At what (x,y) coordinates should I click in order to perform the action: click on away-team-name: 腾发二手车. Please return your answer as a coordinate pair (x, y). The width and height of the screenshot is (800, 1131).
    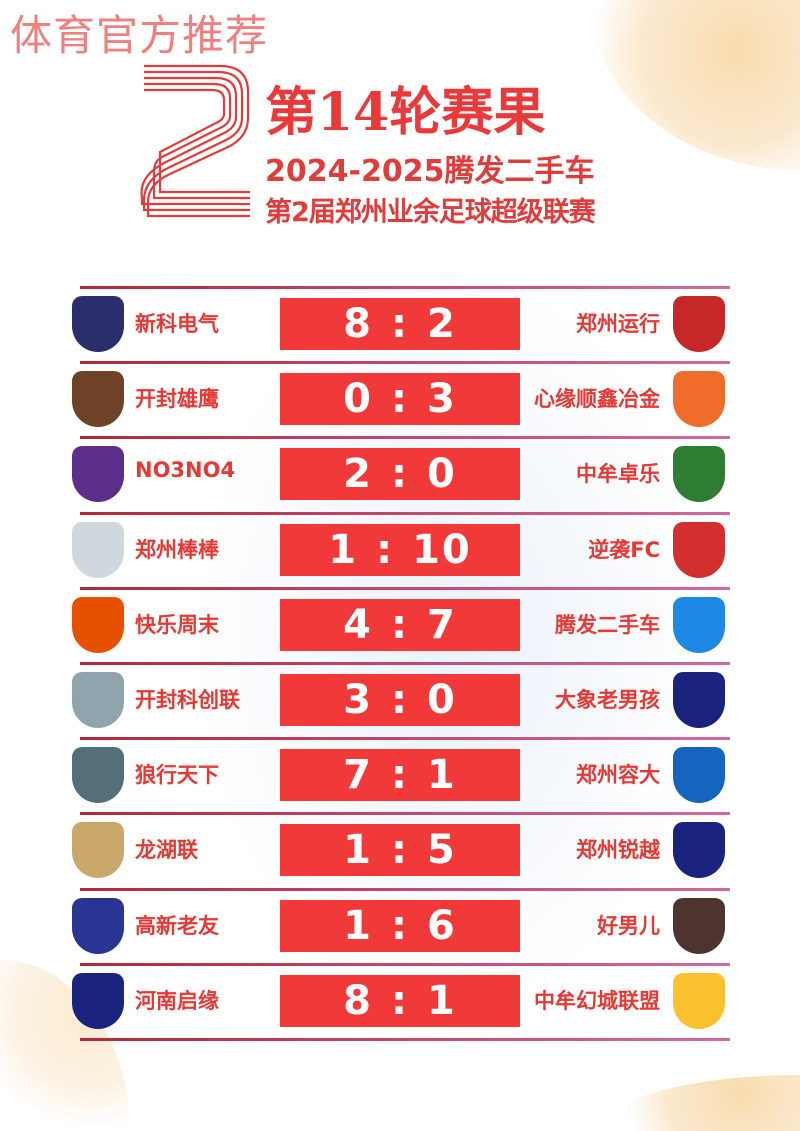
    Looking at the image, I should click on (607, 624).